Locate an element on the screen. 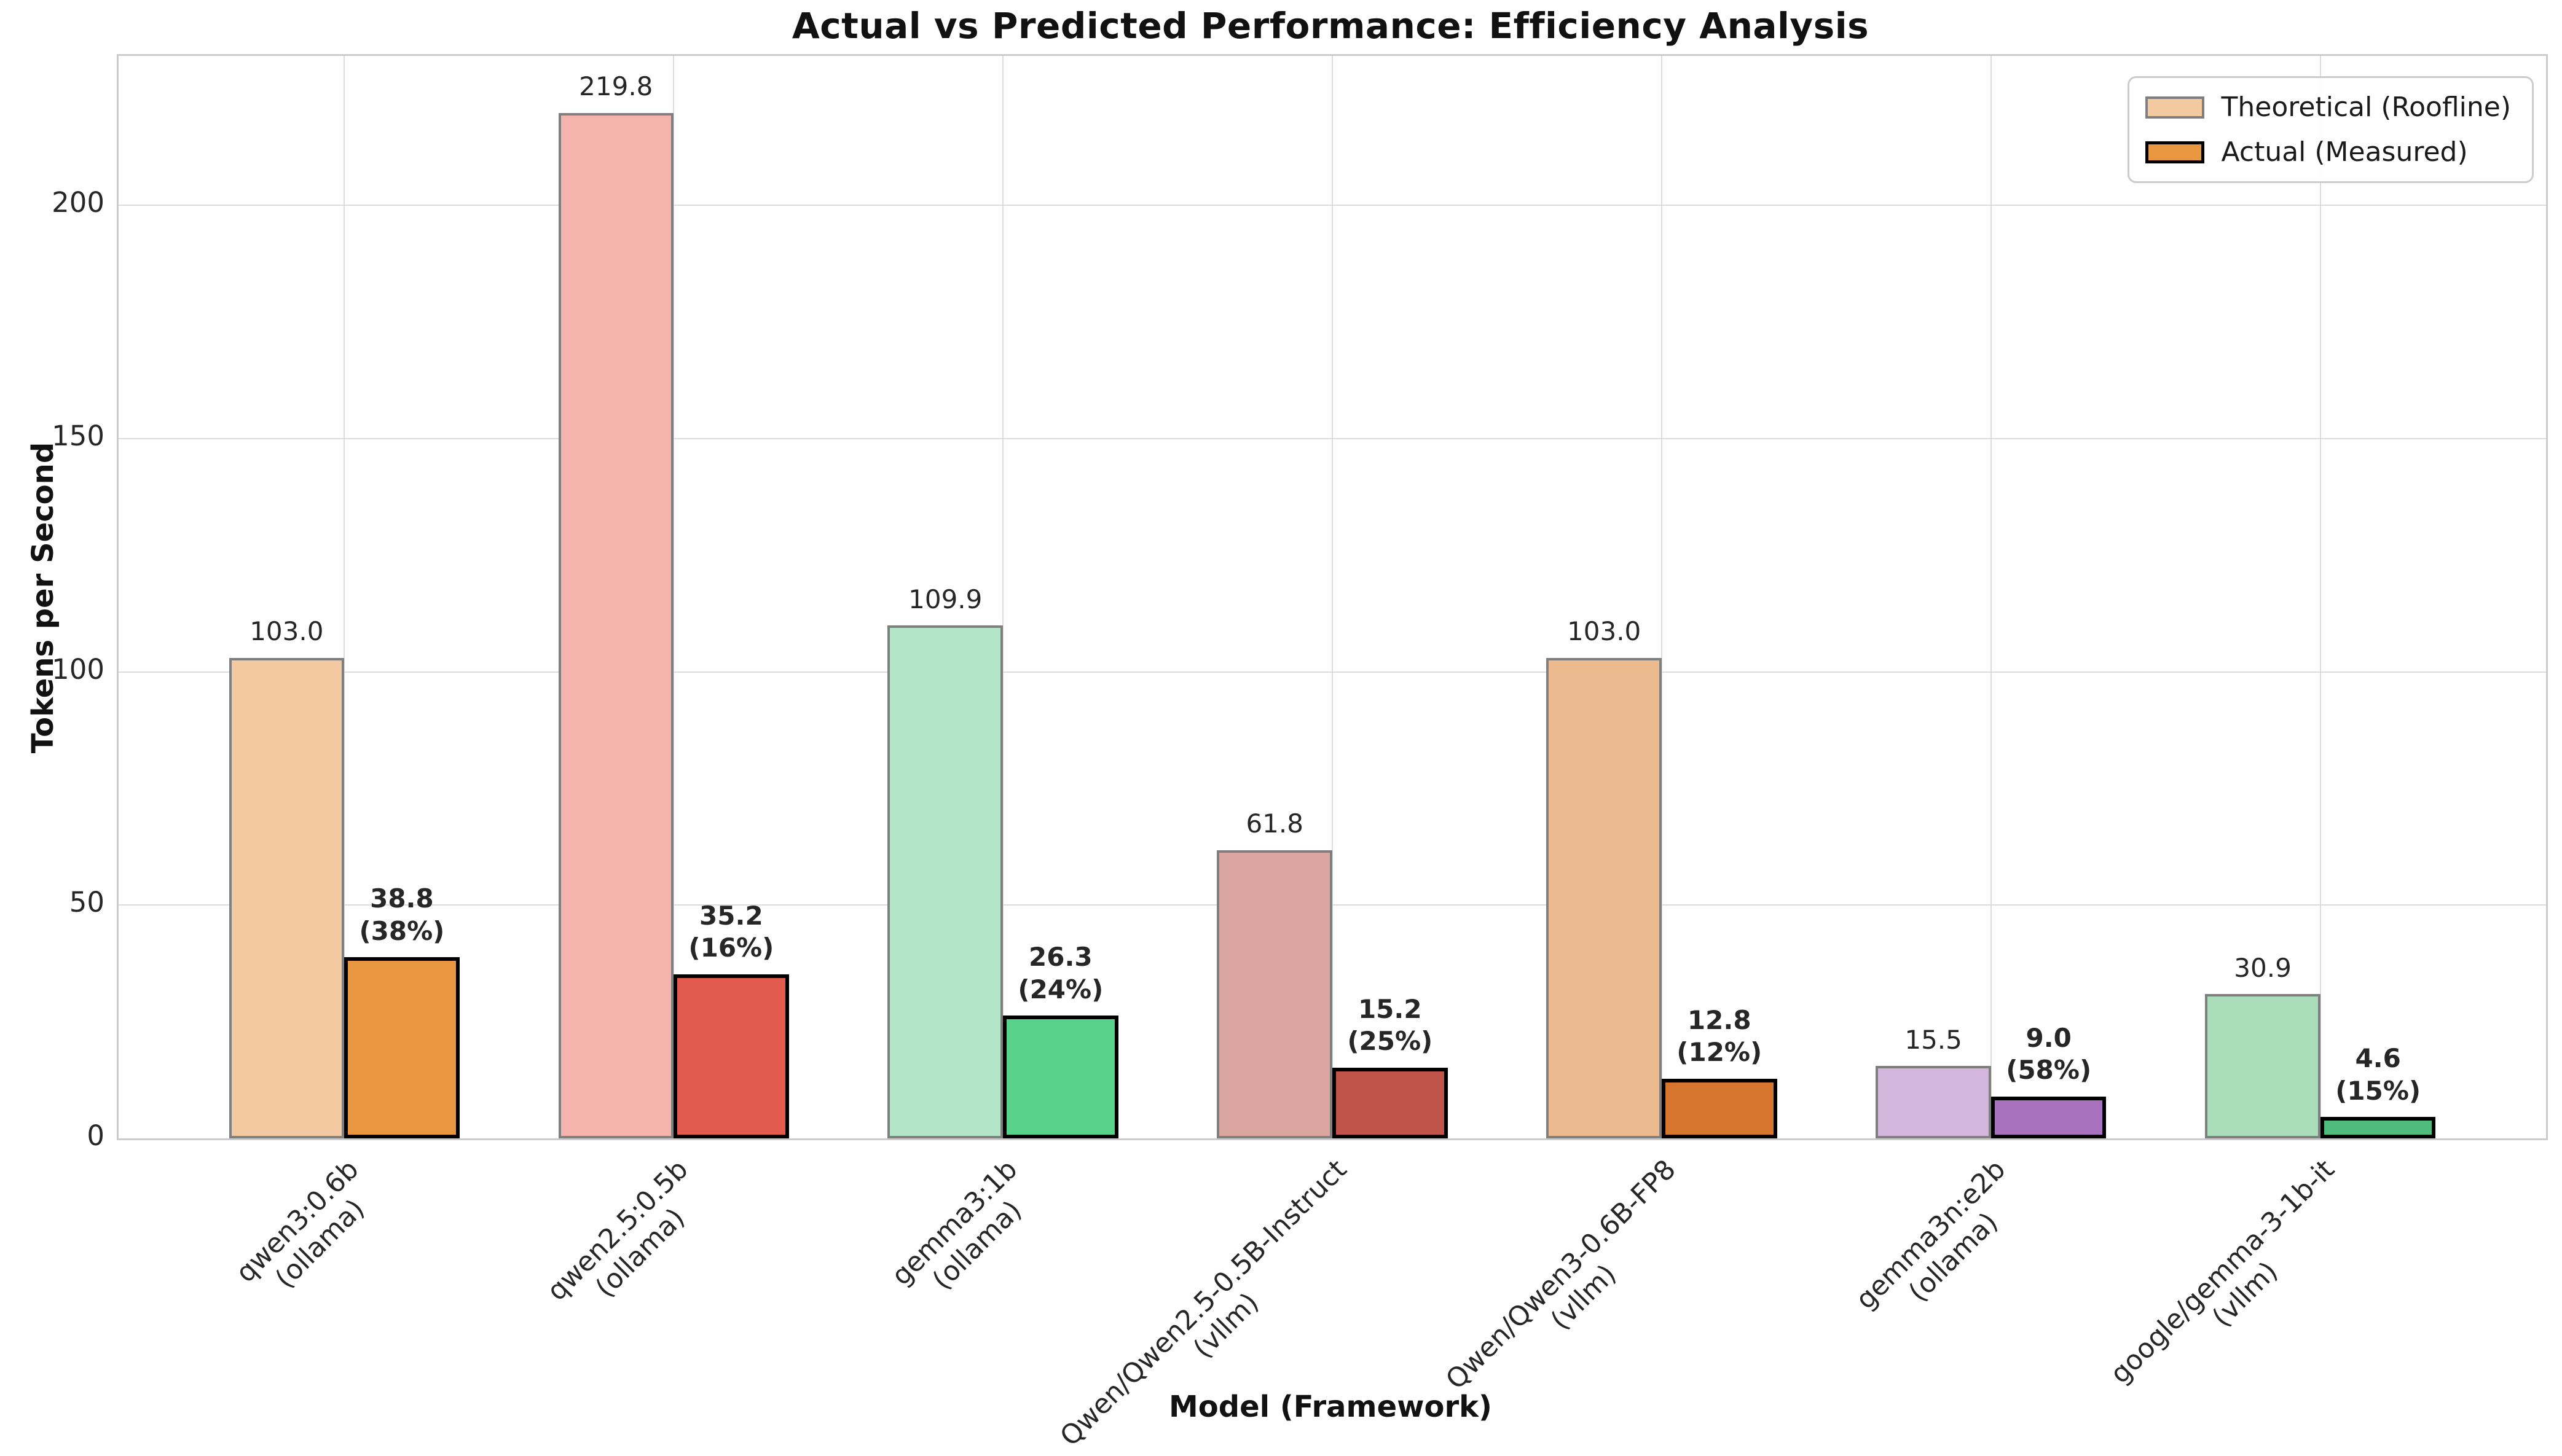 The width and height of the screenshot is (2562, 1456). theoretical-value-label: 15.5 is located at coordinates (1933, 1039).